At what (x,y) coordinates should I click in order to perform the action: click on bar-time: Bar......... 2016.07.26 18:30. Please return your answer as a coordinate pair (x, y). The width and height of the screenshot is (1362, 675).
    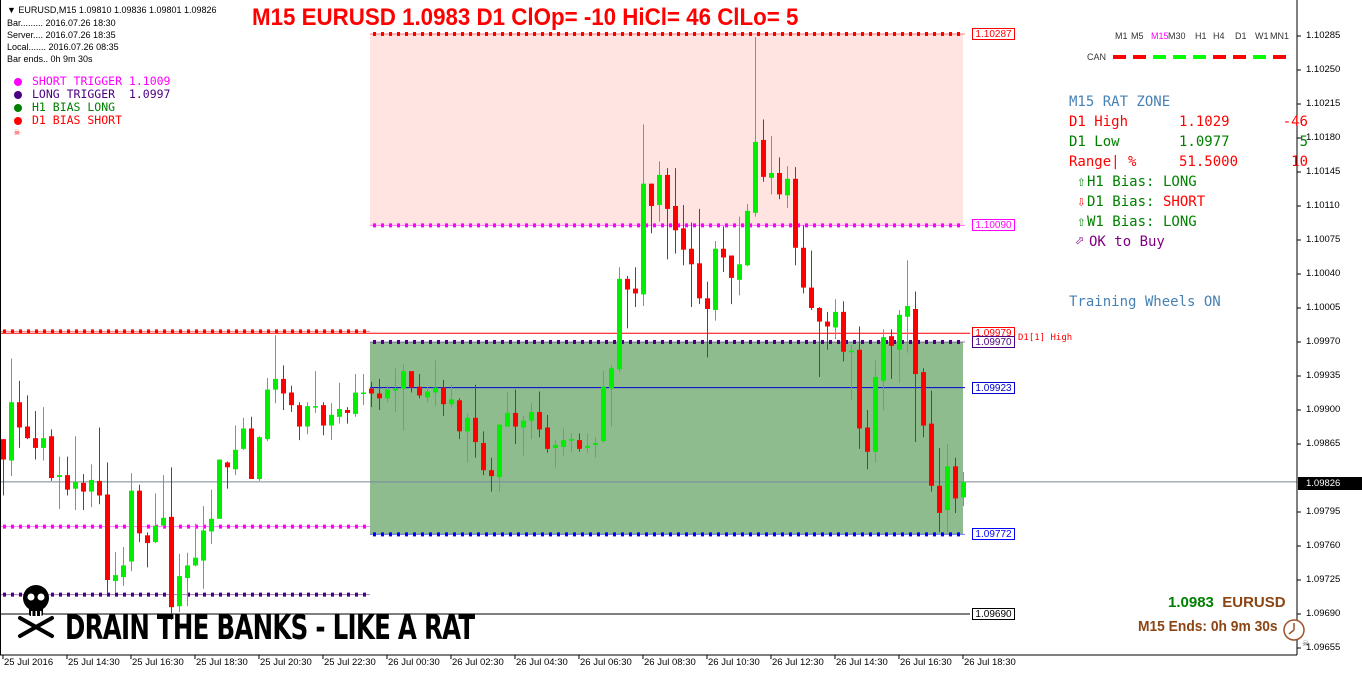
    Looking at the image, I should click on (61, 23).